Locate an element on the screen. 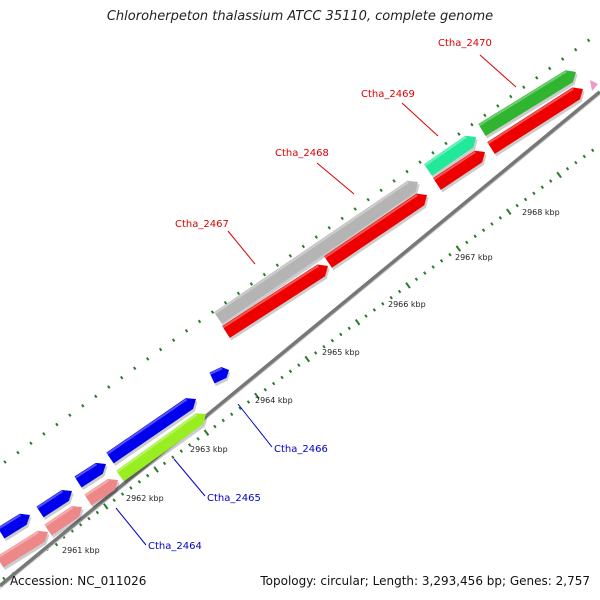 The height and width of the screenshot is (600, 600). gene-label-ctha-2465: Ctha_2465 is located at coordinates (234, 498).